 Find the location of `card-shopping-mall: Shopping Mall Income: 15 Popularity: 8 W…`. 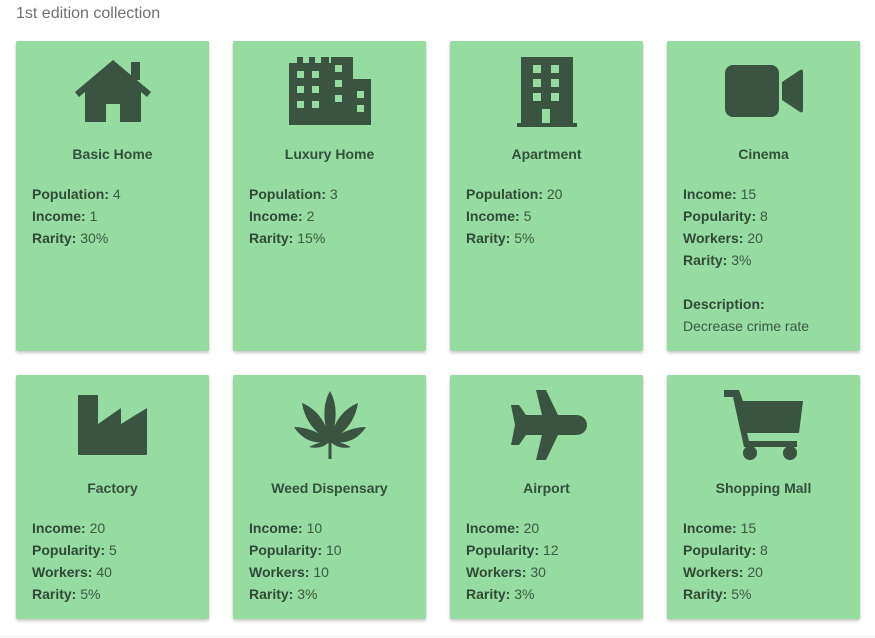

card-shopping-mall: Shopping Mall Income: 15 Popularity: 8 W… is located at coordinates (763, 497).